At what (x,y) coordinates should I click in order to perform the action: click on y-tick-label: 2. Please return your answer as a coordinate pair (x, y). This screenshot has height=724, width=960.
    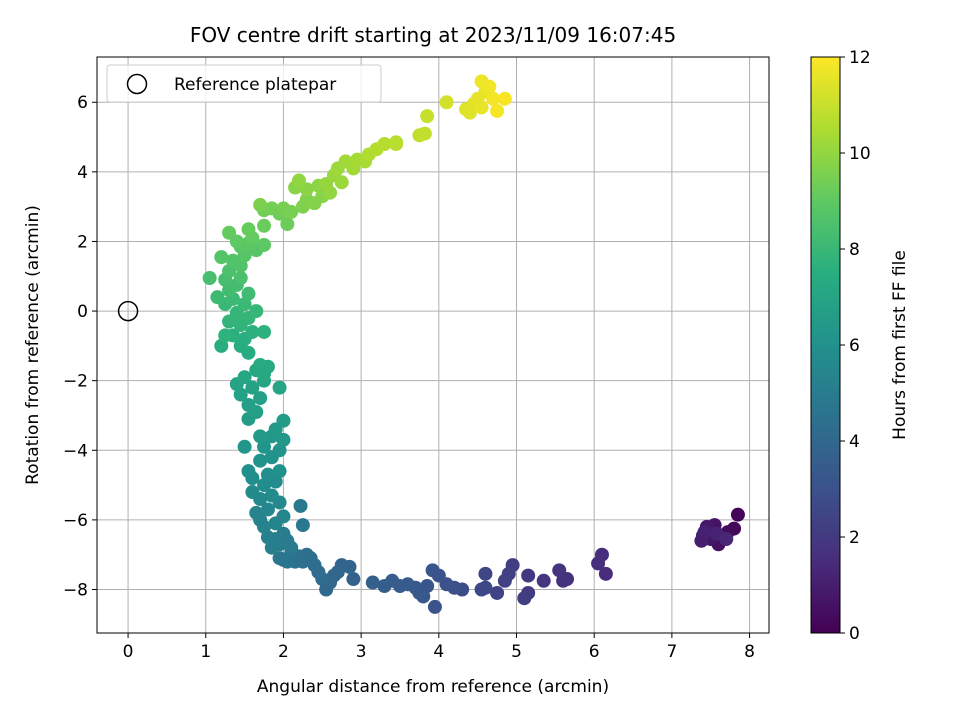
    Looking at the image, I should click on (82, 242).